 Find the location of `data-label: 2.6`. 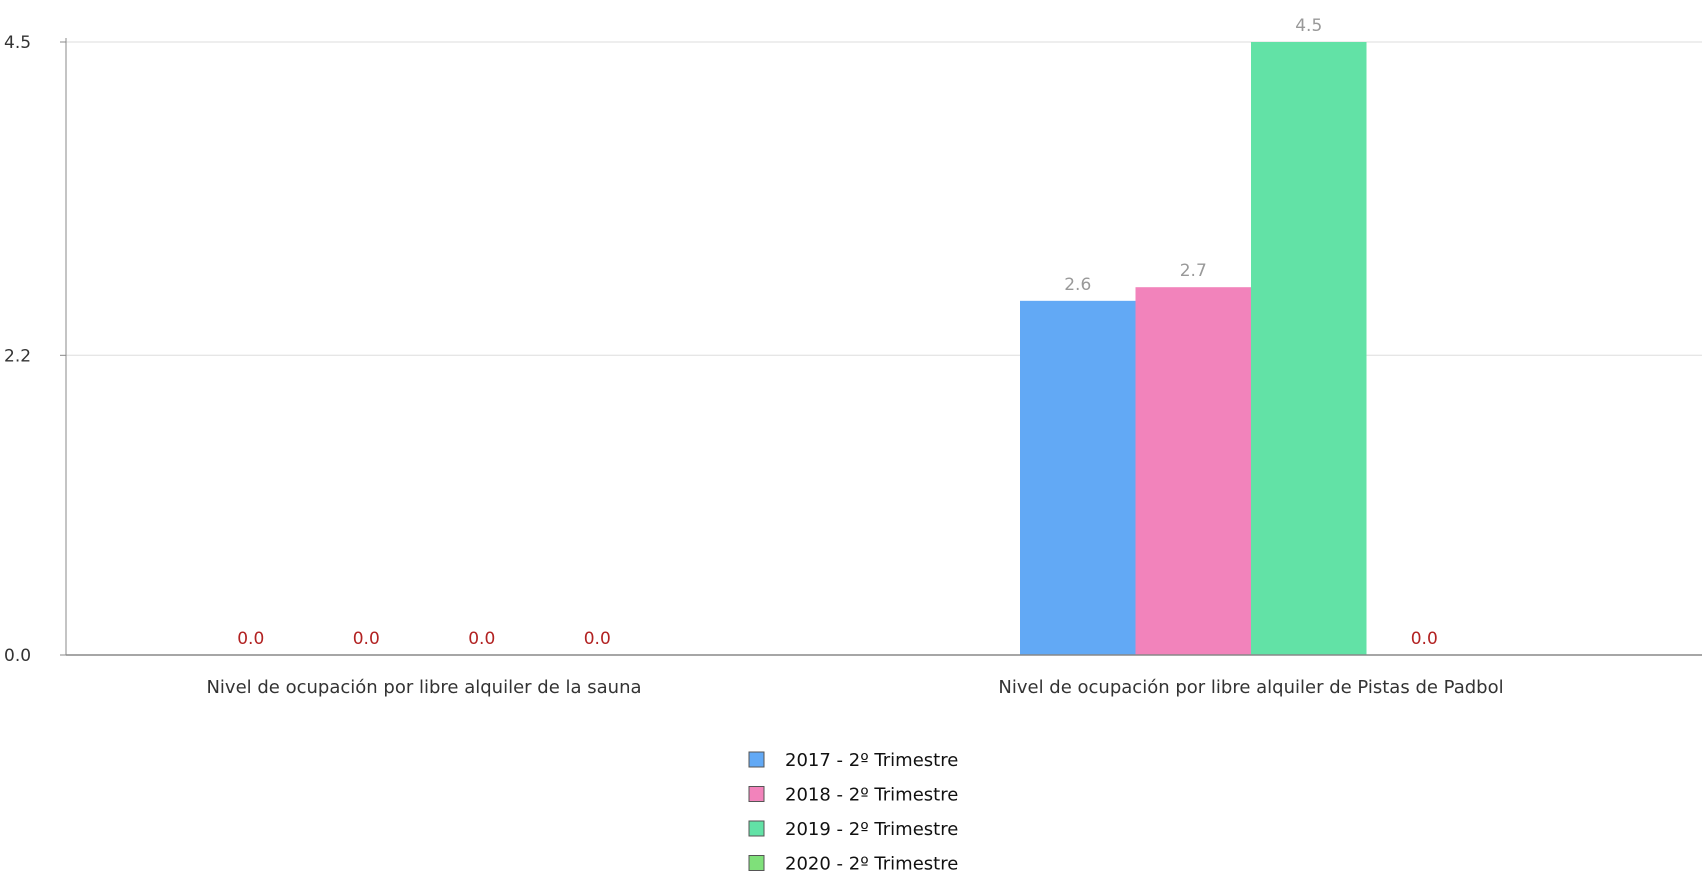

data-label: 2.6 is located at coordinates (1077, 285).